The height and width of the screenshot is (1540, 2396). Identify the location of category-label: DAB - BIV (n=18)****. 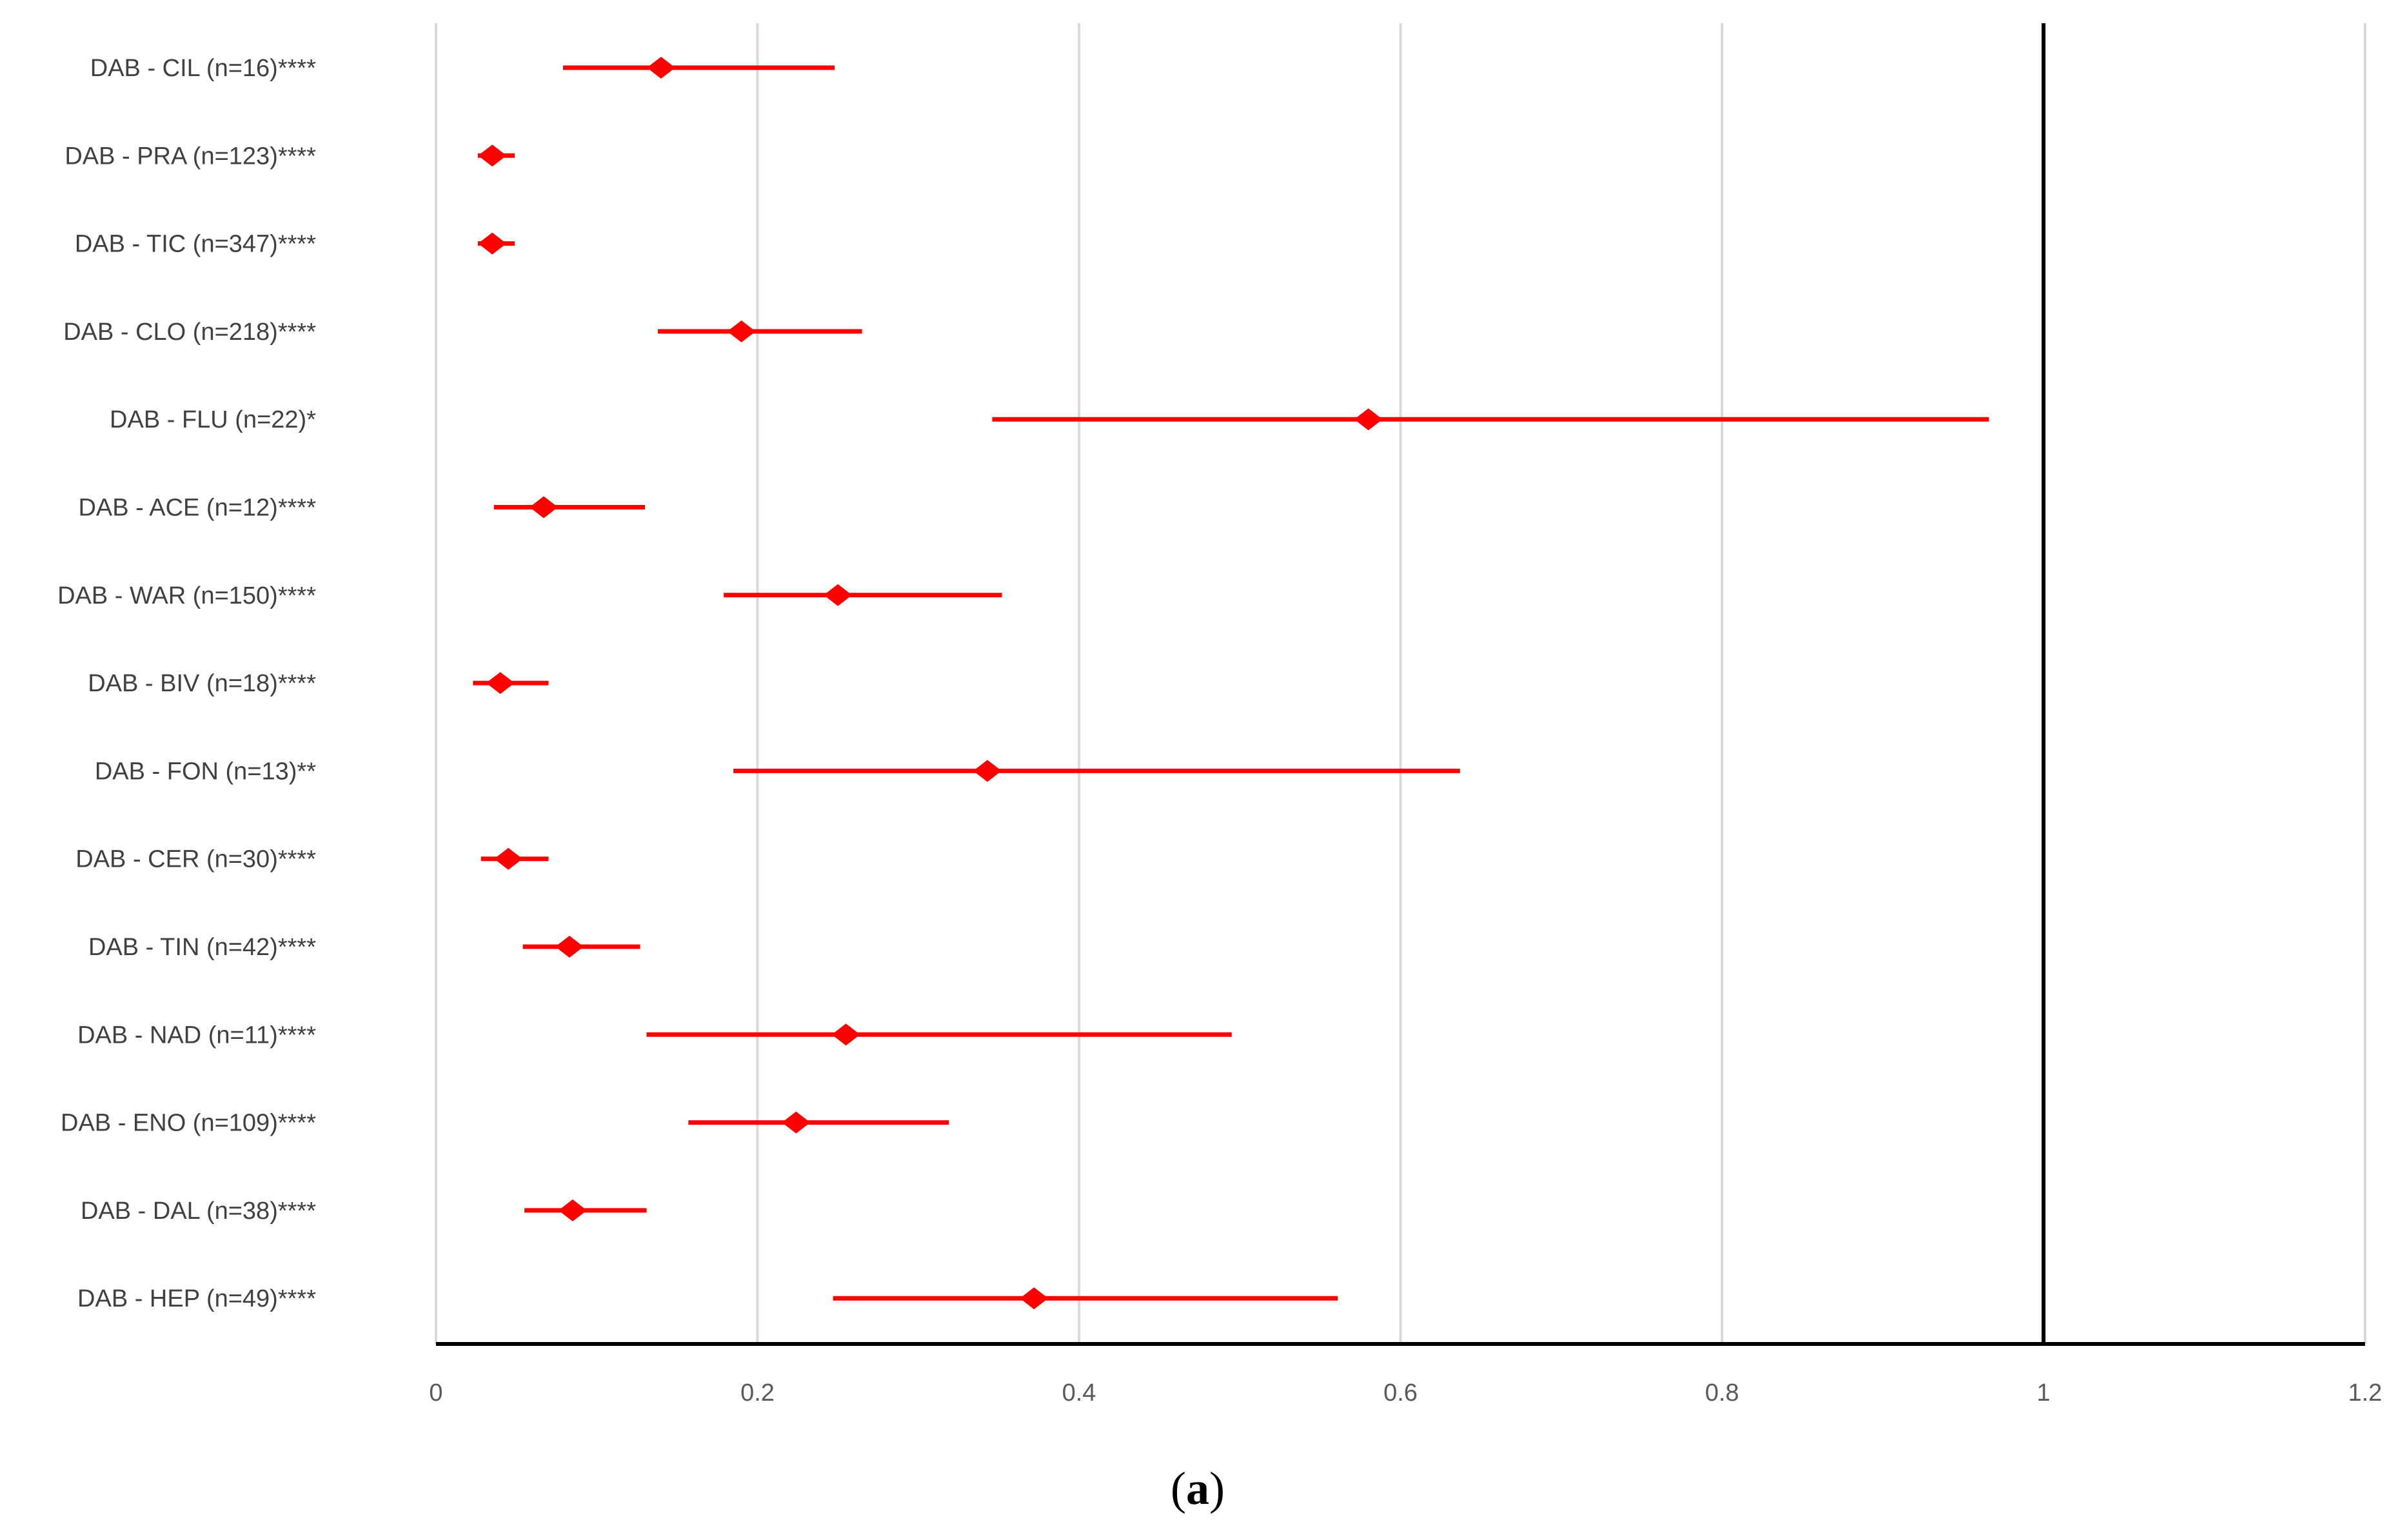
(202, 683).